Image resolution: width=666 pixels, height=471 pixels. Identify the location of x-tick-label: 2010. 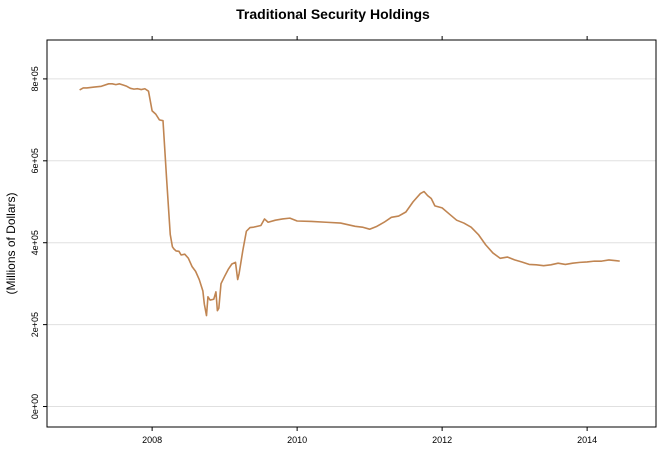
(297, 440).